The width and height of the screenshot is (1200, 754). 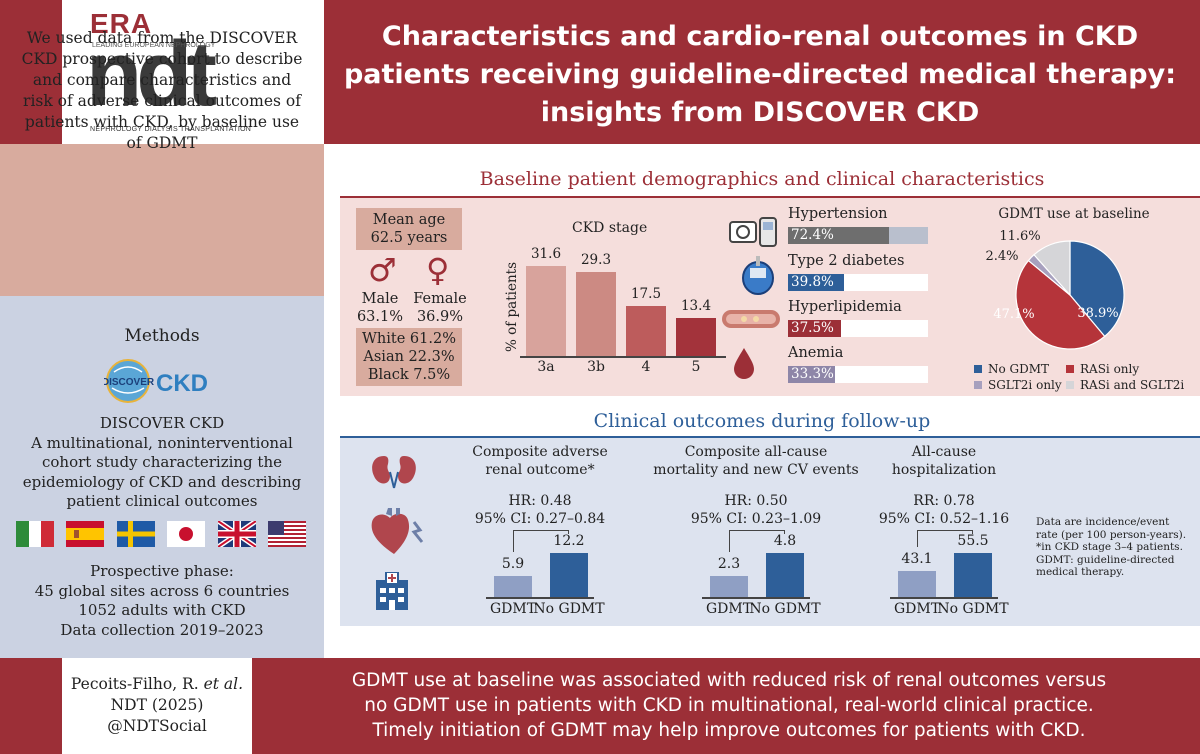 I want to click on male-icon: ♂, so click(x=382, y=270).